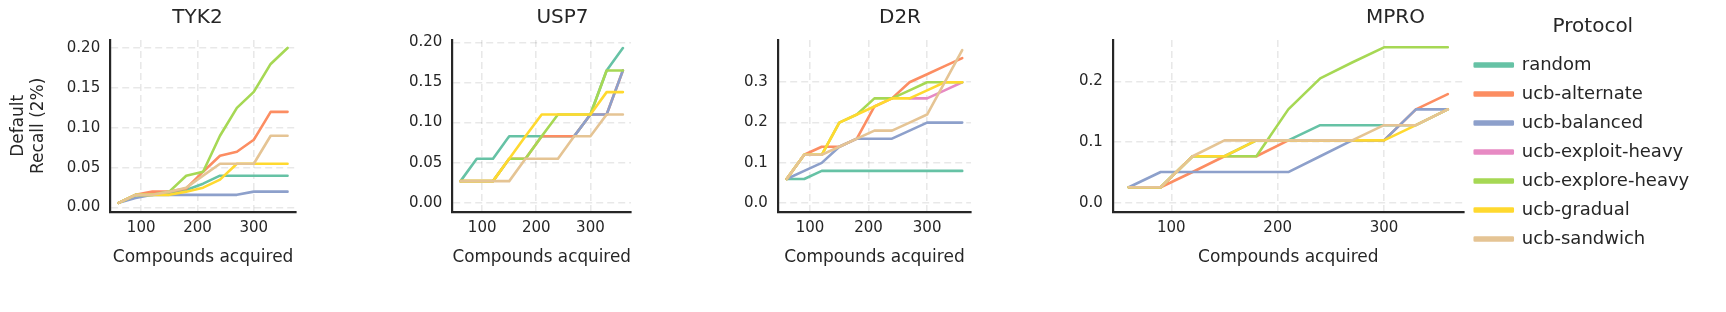 This screenshot has height=312, width=1726. What do you see at coordinates (756, 81) in the screenshot?
I see `y-tick-label: 0.3` at bounding box center [756, 81].